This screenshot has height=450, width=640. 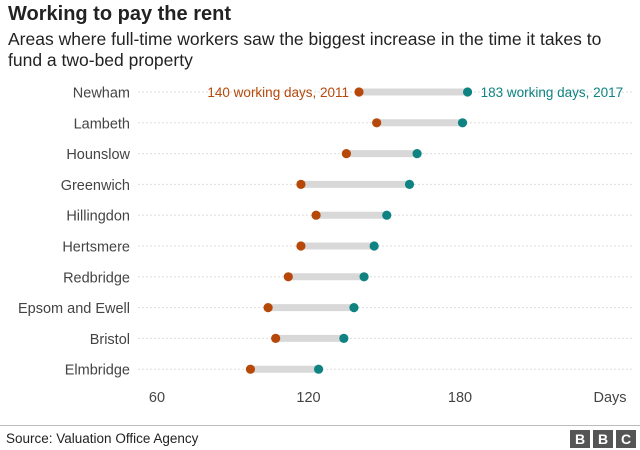 What do you see at coordinates (308, 398) in the screenshot?
I see `x-tick-label: 120` at bounding box center [308, 398].